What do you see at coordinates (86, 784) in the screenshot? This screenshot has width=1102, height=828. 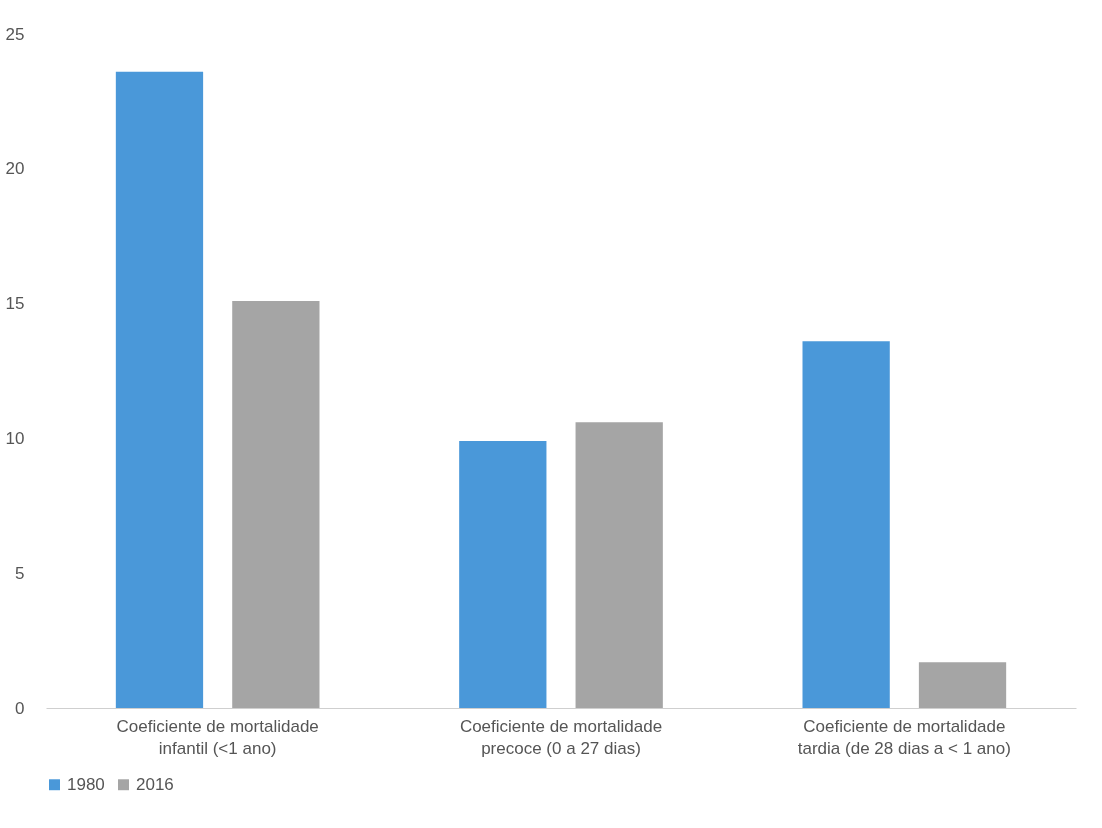 I see `legend-label: 1980` at bounding box center [86, 784].